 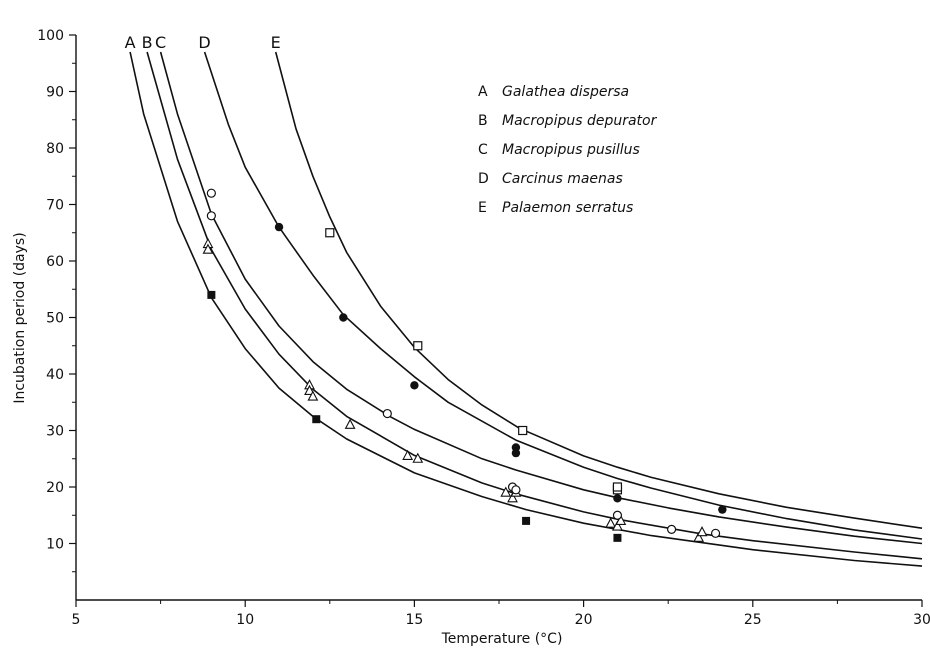 What do you see at coordinates (55, 206) in the screenshot?
I see `y-tick-label: 70` at bounding box center [55, 206].